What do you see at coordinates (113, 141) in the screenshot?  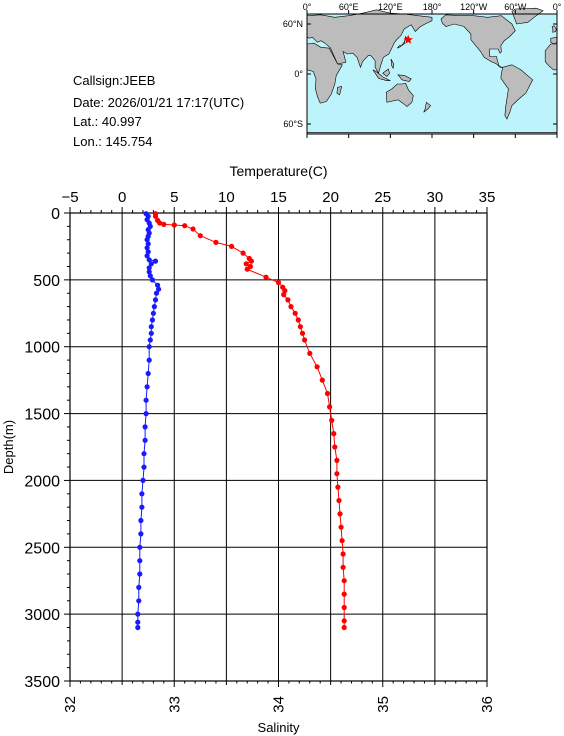 I see `longitude-text: Lon.: 145.754` at bounding box center [113, 141].